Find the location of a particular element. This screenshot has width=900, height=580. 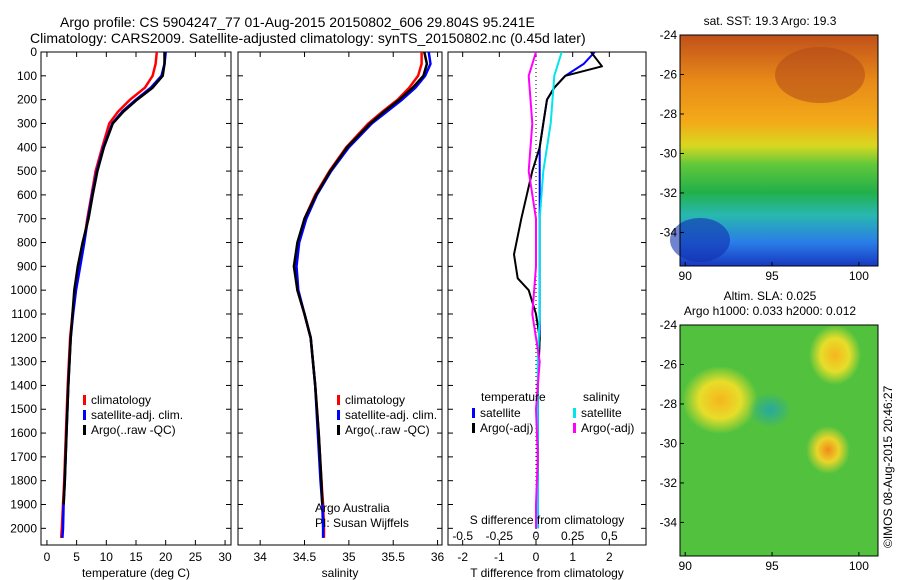

difference-top-label: S difference from climatology is located at coordinates (547, 520).